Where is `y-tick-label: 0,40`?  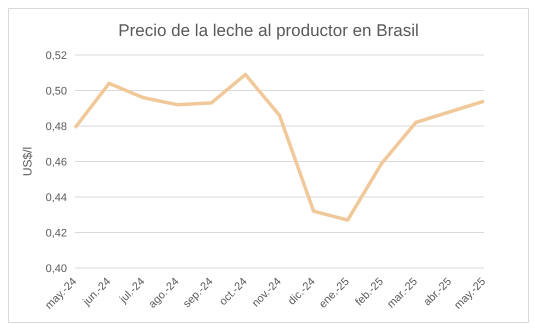
y-tick-label: 0,40 is located at coordinates (56, 268).